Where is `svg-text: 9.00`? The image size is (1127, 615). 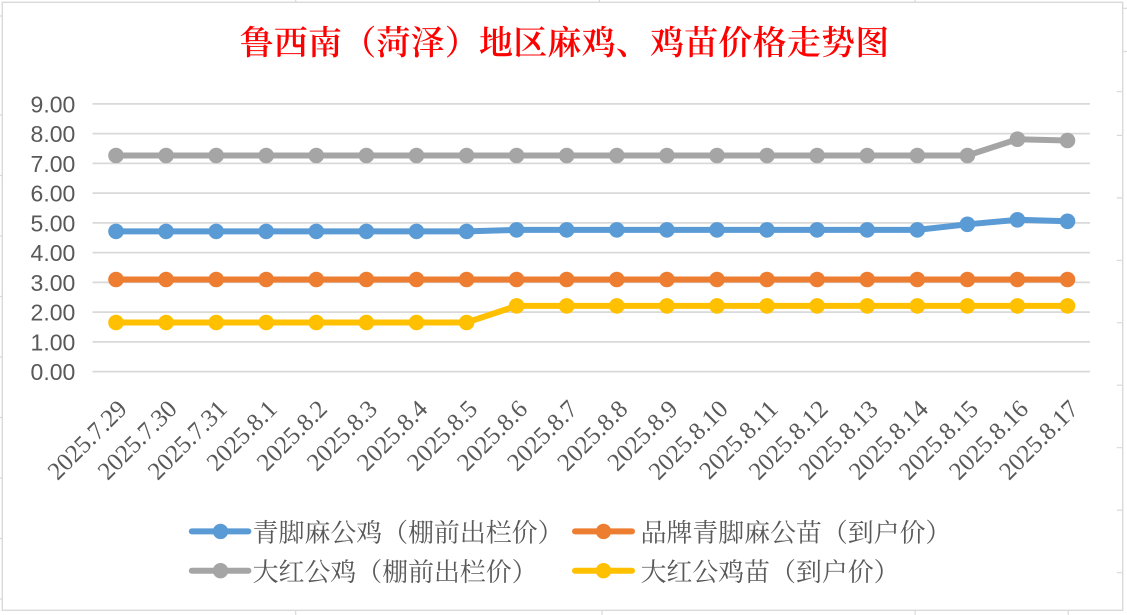 svg-text: 9.00 is located at coordinates (53, 104).